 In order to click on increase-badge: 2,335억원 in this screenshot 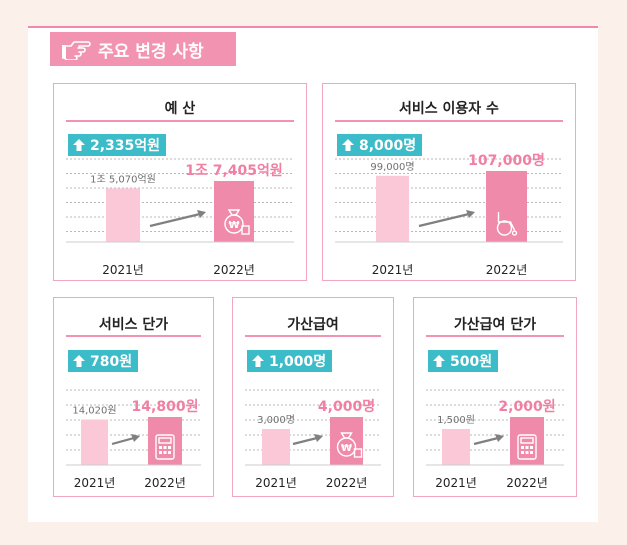, I will do `click(117, 145)`.